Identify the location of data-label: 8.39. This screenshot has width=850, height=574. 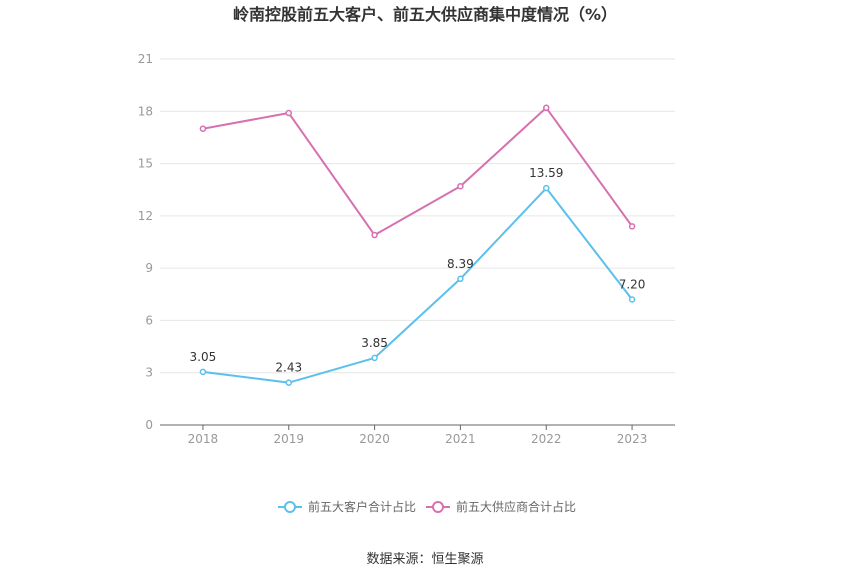
(460, 264).